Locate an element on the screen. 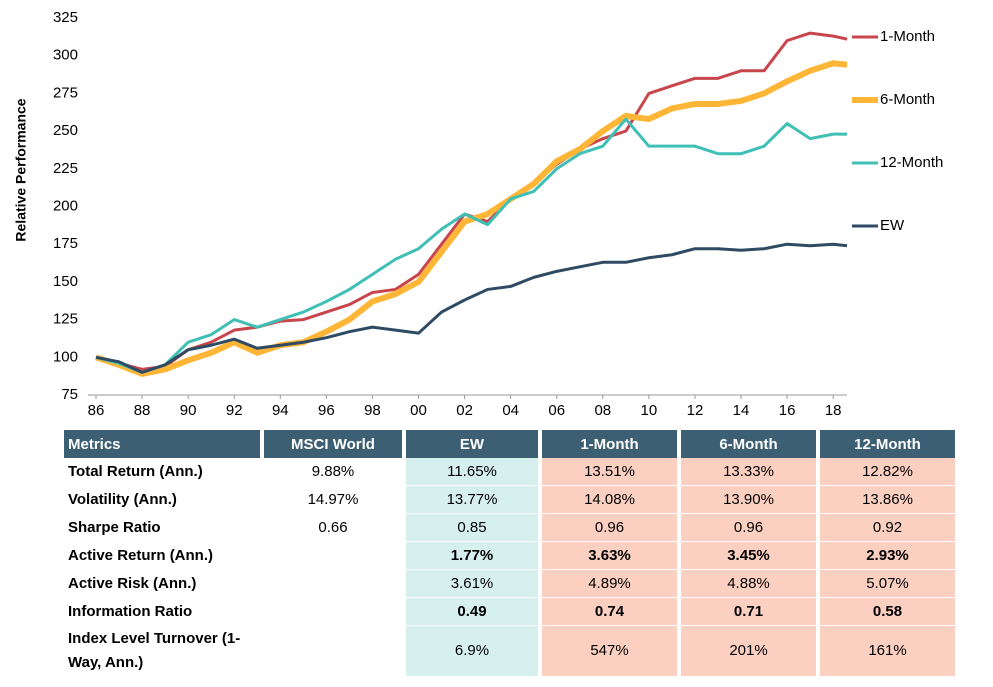  table-cell: 2.93% is located at coordinates (887, 556).